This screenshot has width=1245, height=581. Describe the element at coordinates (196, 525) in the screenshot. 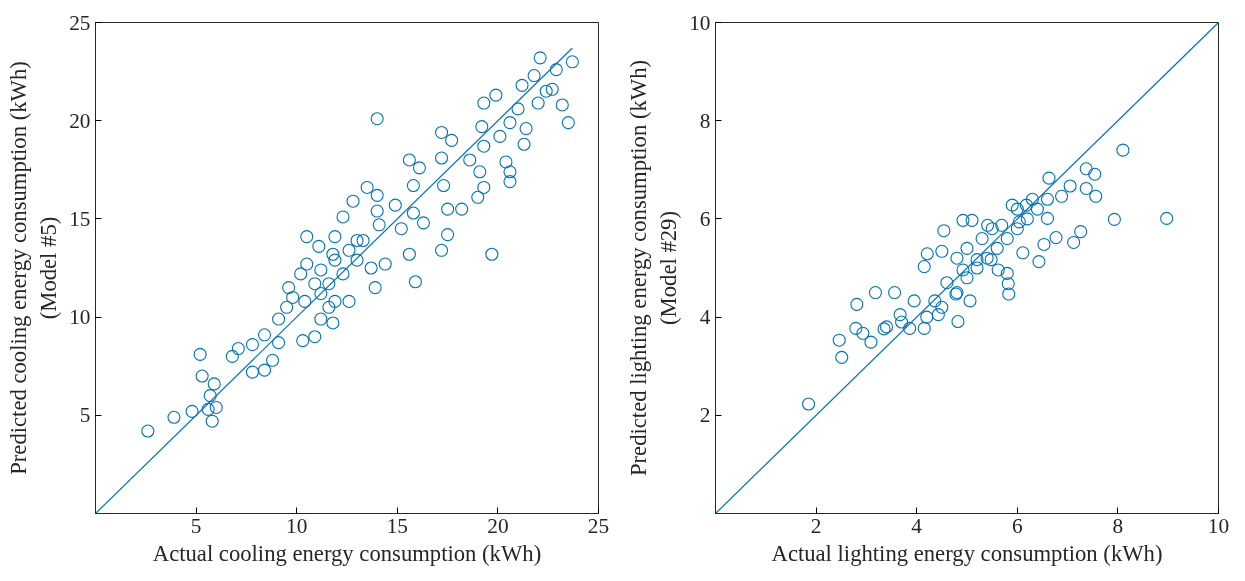

I see `x-tick-label: 5` at that location.